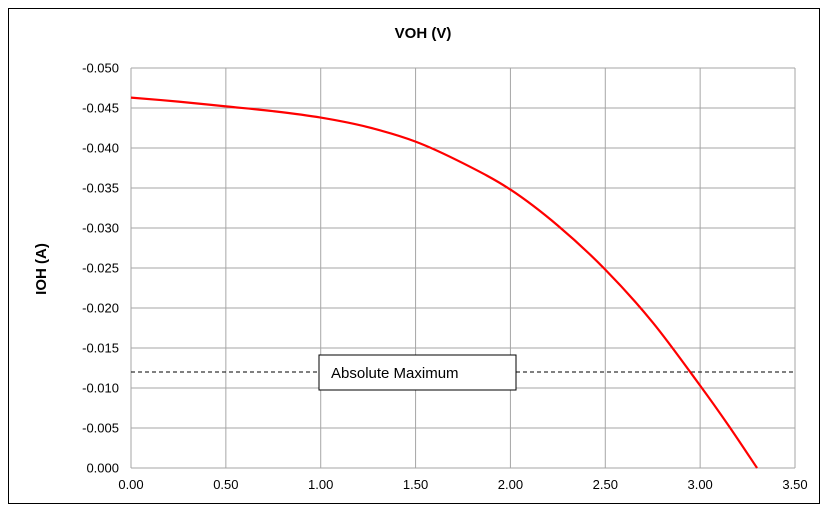 This screenshot has width=829, height=511. Describe the element at coordinates (130, 484) in the screenshot. I see `x-tick-label: 0.00` at that location.